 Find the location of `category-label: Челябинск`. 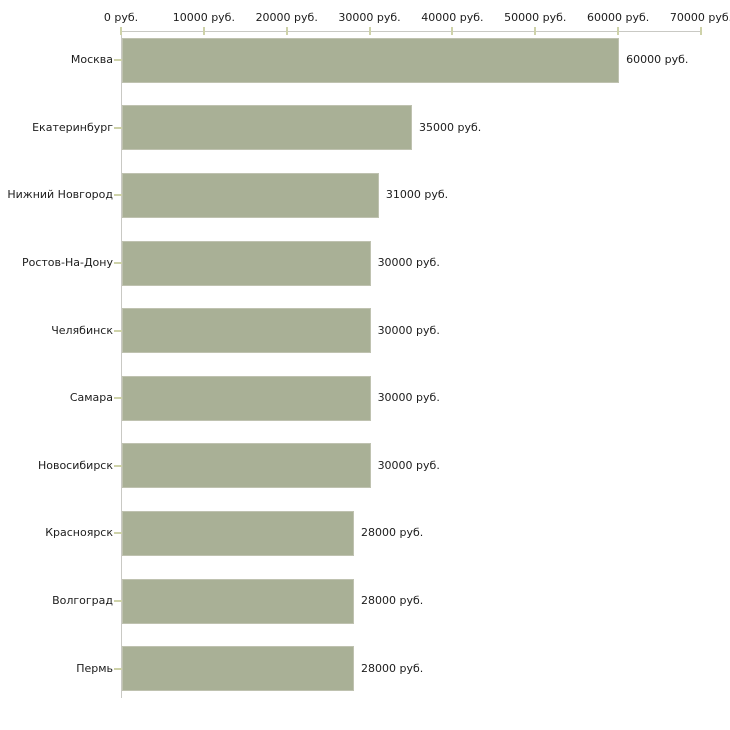

category-label: Челябинск is located at coordinates (82, 330).